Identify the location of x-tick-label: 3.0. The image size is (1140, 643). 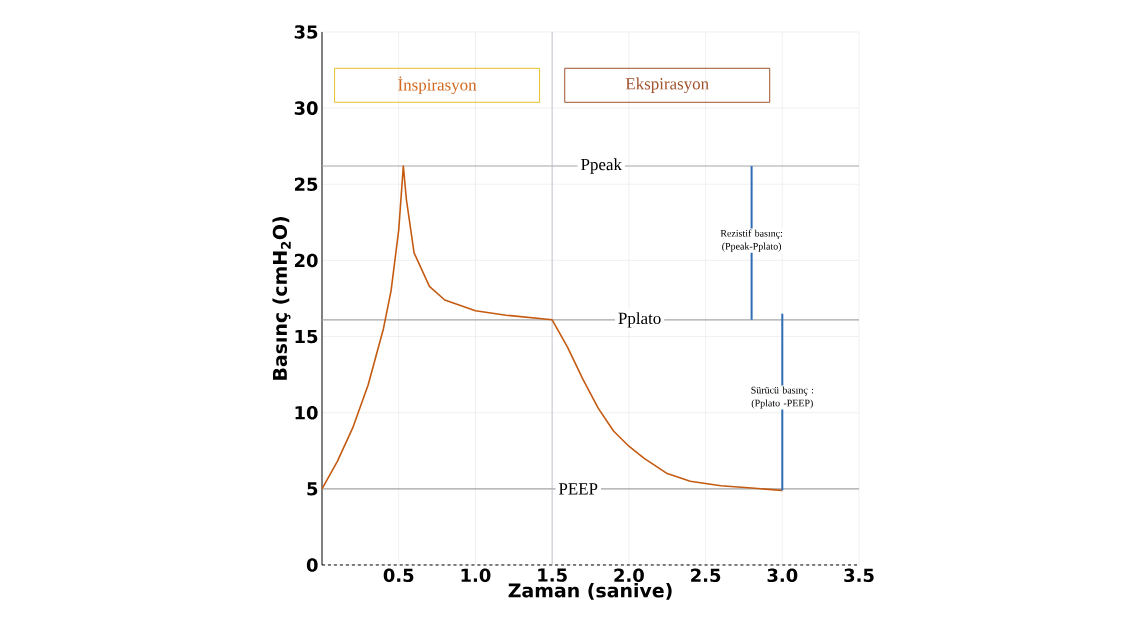
(782, 575).